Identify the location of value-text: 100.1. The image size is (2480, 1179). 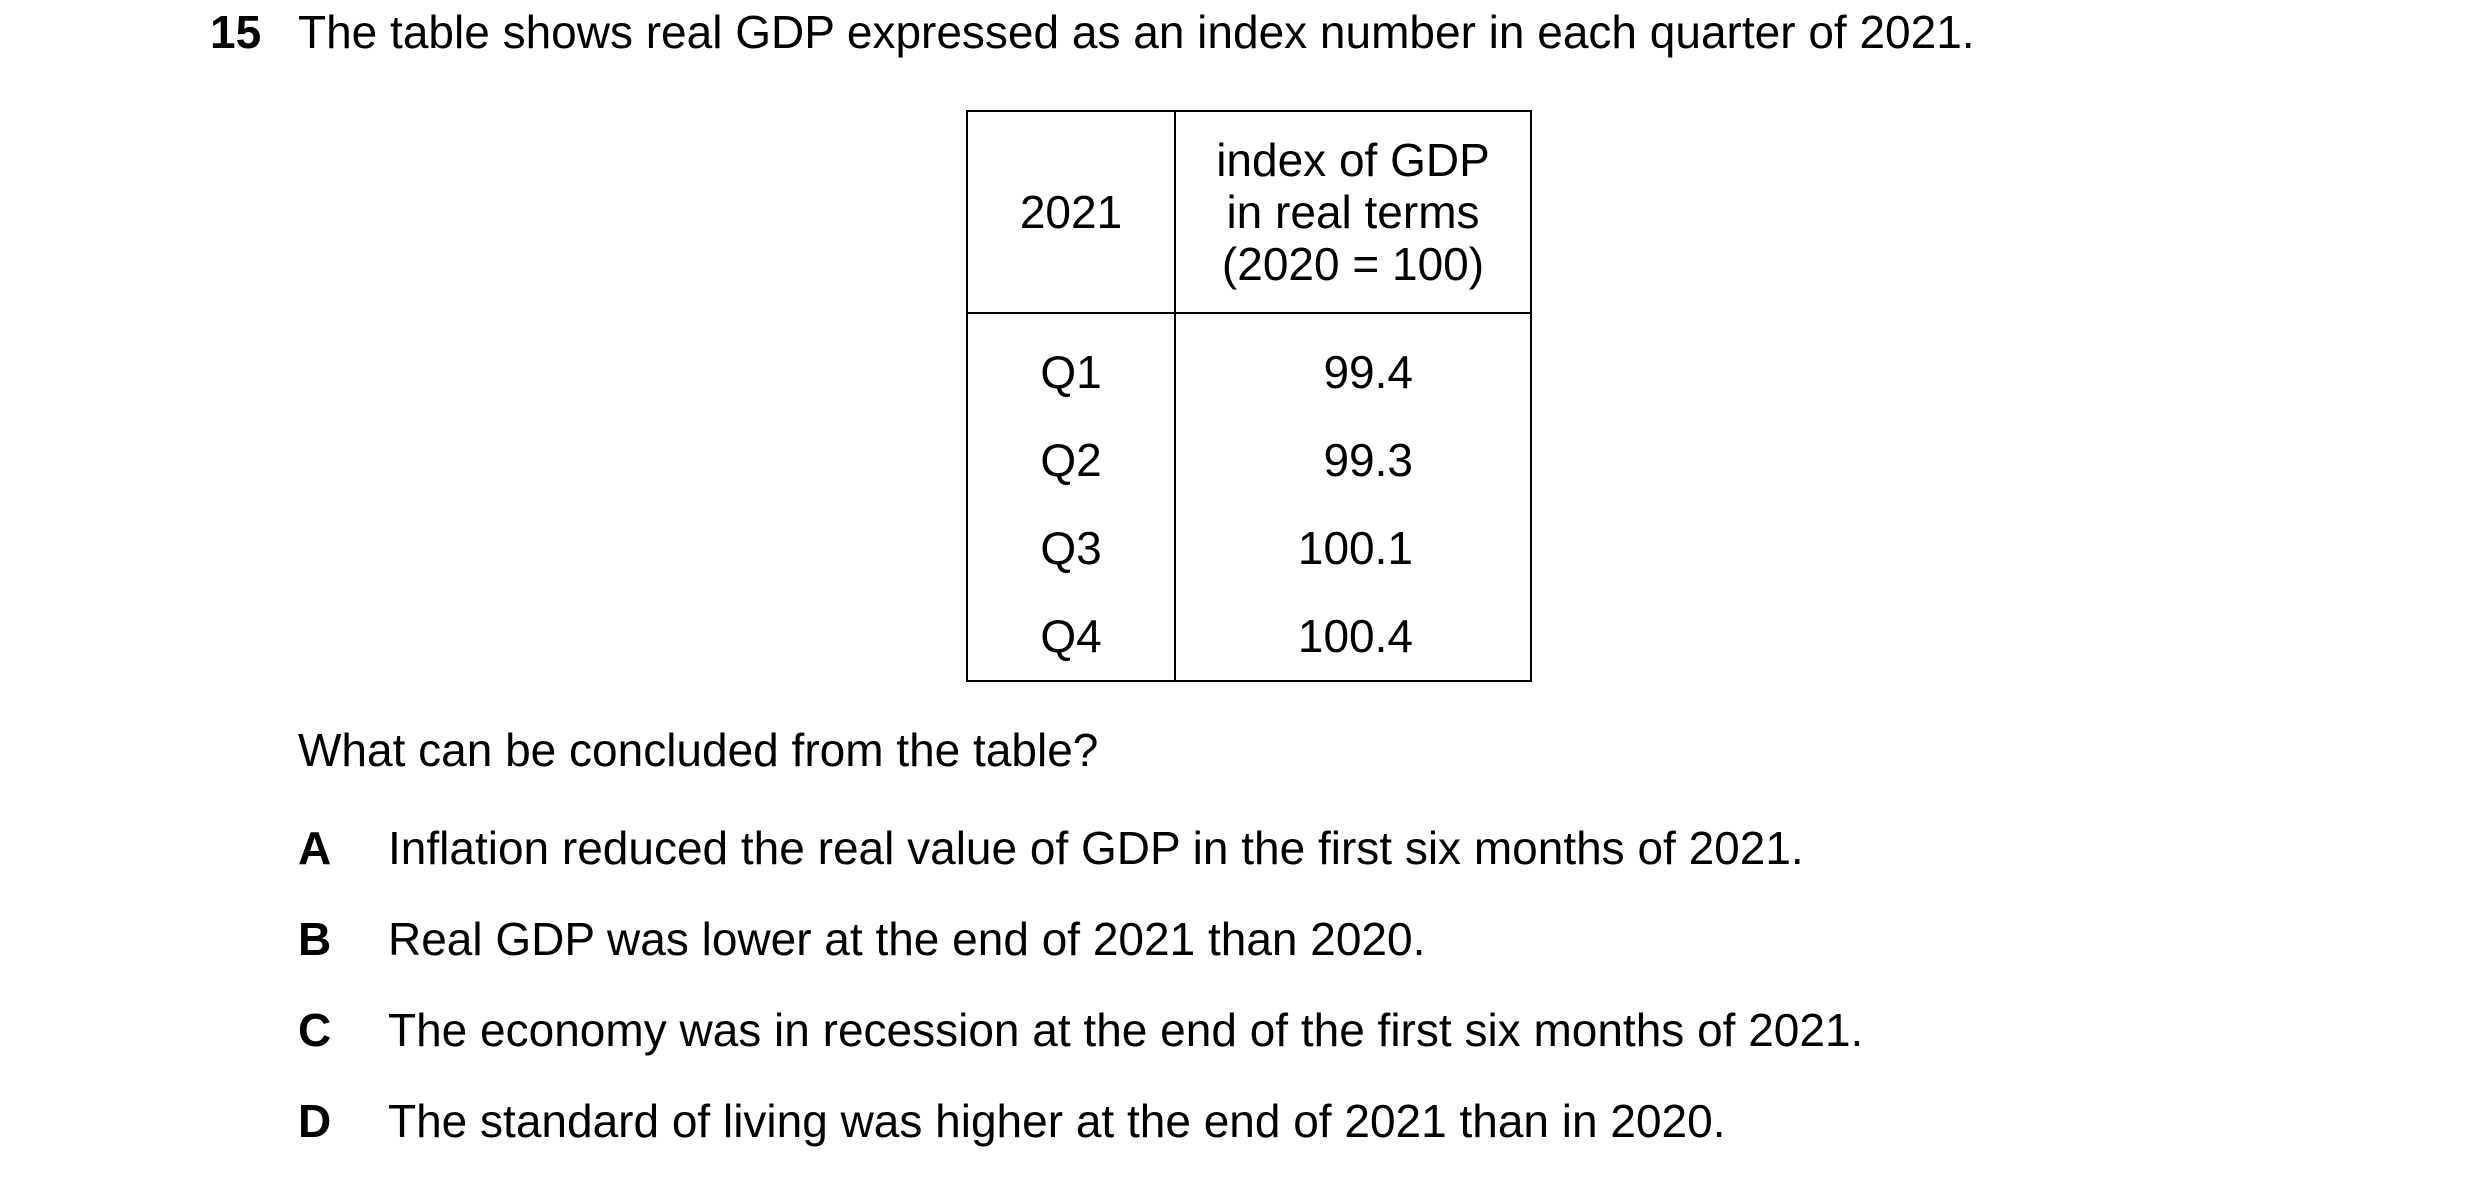
(1355, 548).